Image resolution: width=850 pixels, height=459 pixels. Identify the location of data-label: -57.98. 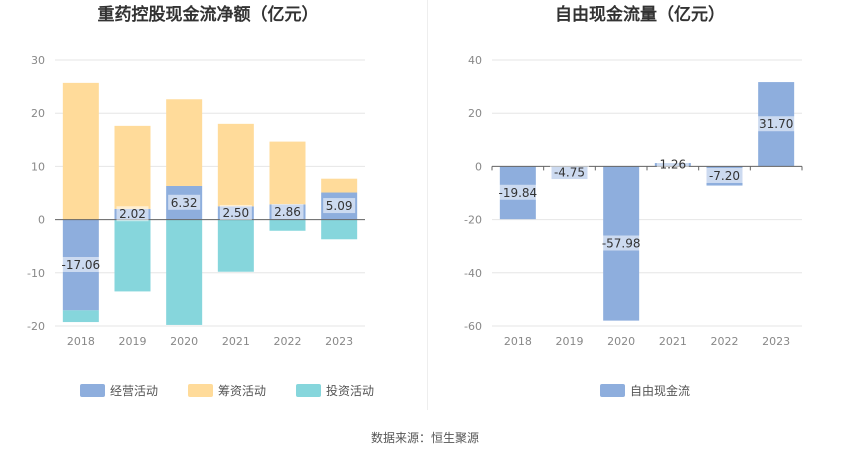
(621, 244).